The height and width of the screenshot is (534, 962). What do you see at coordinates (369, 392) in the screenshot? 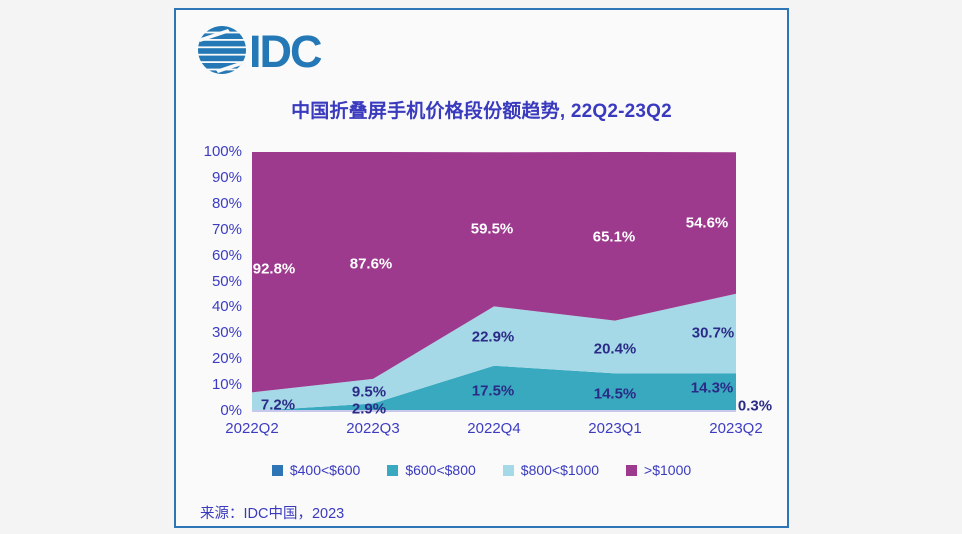
I see `value-label: 9.5%` at bounding box center [369, 392].